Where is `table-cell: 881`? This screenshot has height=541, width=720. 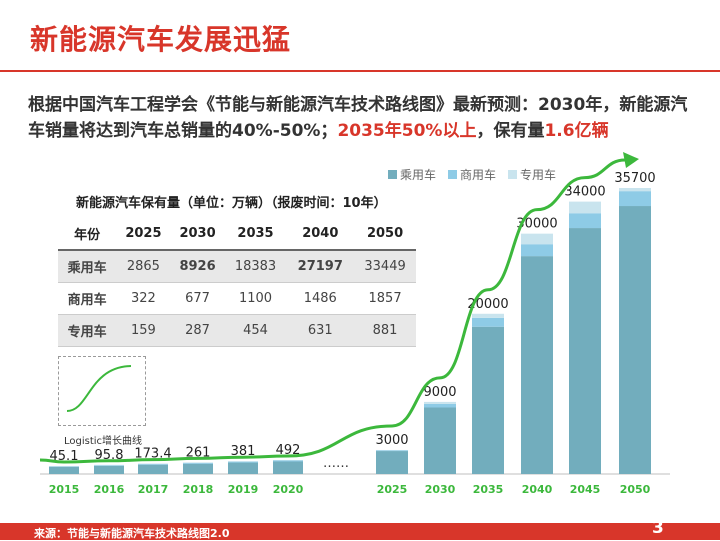 table-cell: 881 is located at coordinates (385, 330).